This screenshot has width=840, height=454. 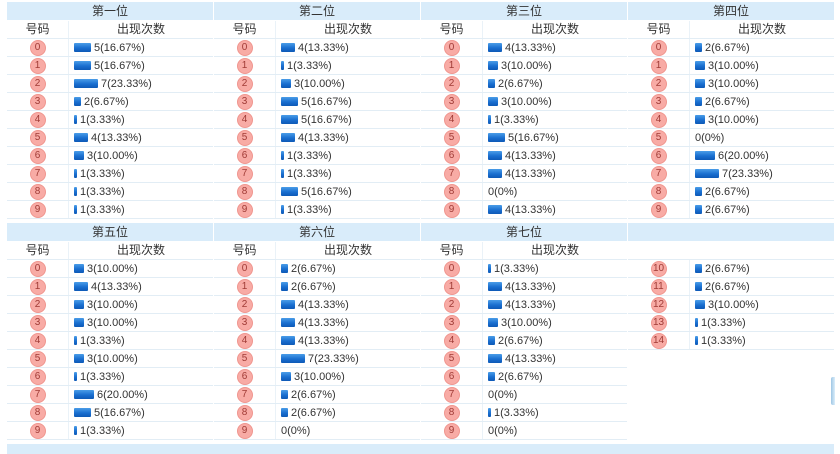 I want to click on table-row: 1 5(16.67%), so click(x=110, y=66).